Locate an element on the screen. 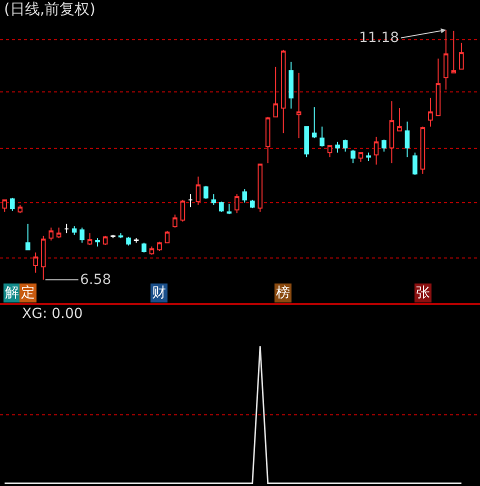  chart-title: XG: 0.00 is located at coordinates (52, 314).